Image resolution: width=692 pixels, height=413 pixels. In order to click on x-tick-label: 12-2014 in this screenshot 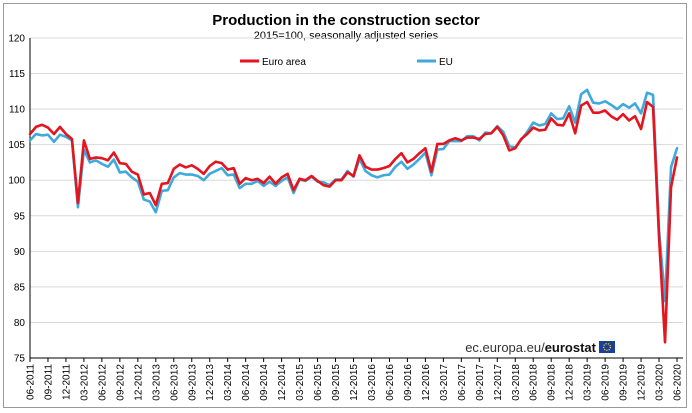, I will do `click(282, 382)`.